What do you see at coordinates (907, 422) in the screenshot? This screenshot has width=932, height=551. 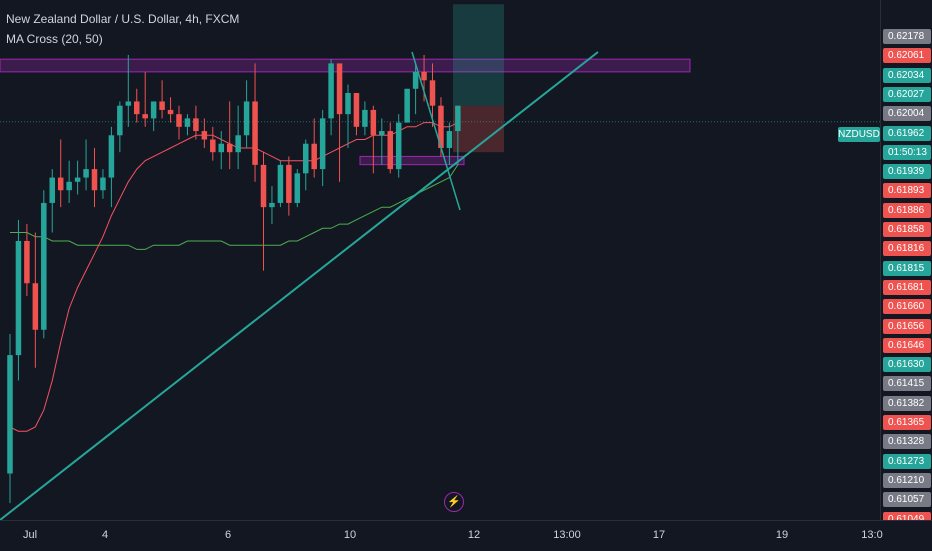 I see `price-axis-label: 0.61365` at bounding box center [907, 422].